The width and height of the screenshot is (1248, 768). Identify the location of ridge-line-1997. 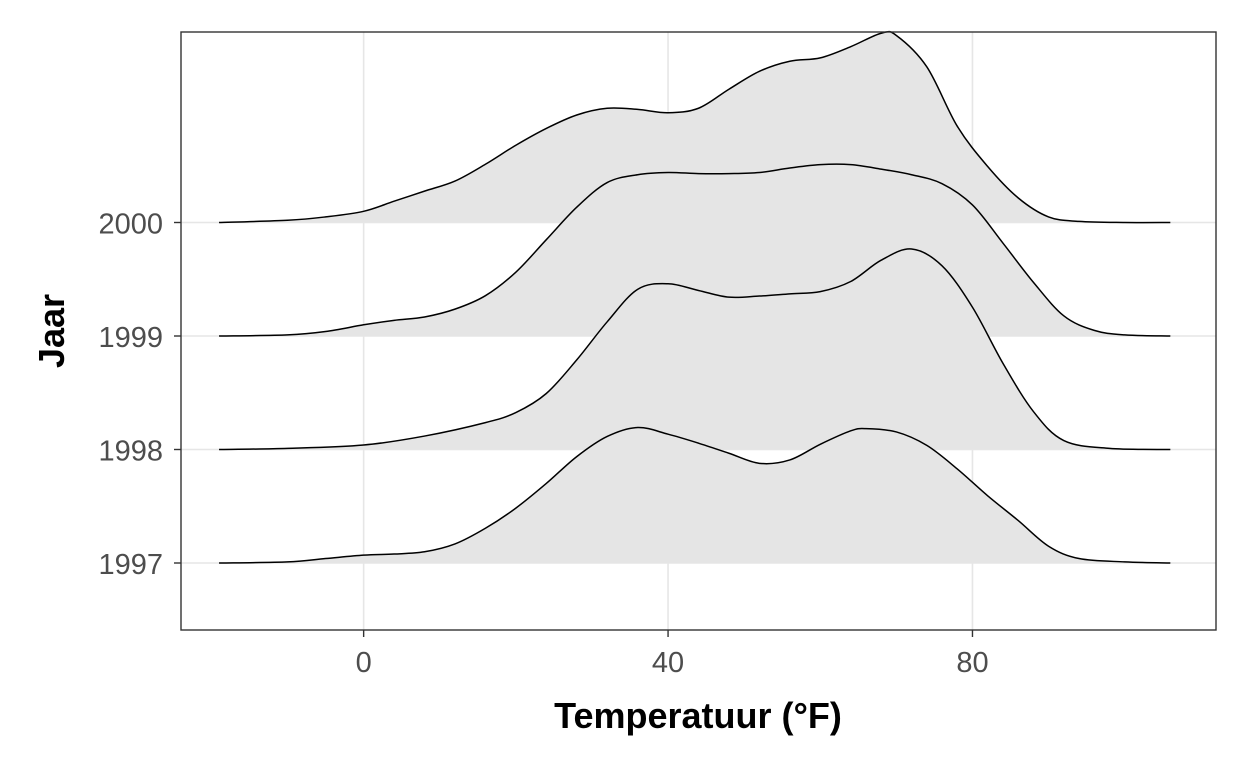
(695, 495).